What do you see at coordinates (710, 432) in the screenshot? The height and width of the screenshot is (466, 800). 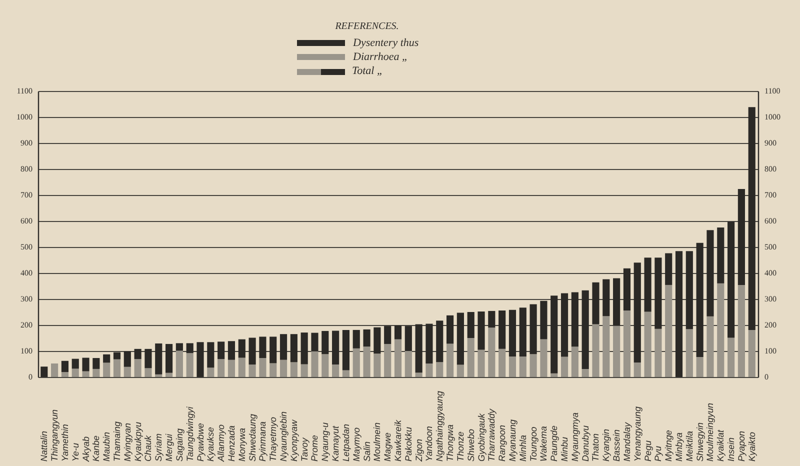 I see `x-tick-label: Moulmeingyun` at bounding box center [710, 432].